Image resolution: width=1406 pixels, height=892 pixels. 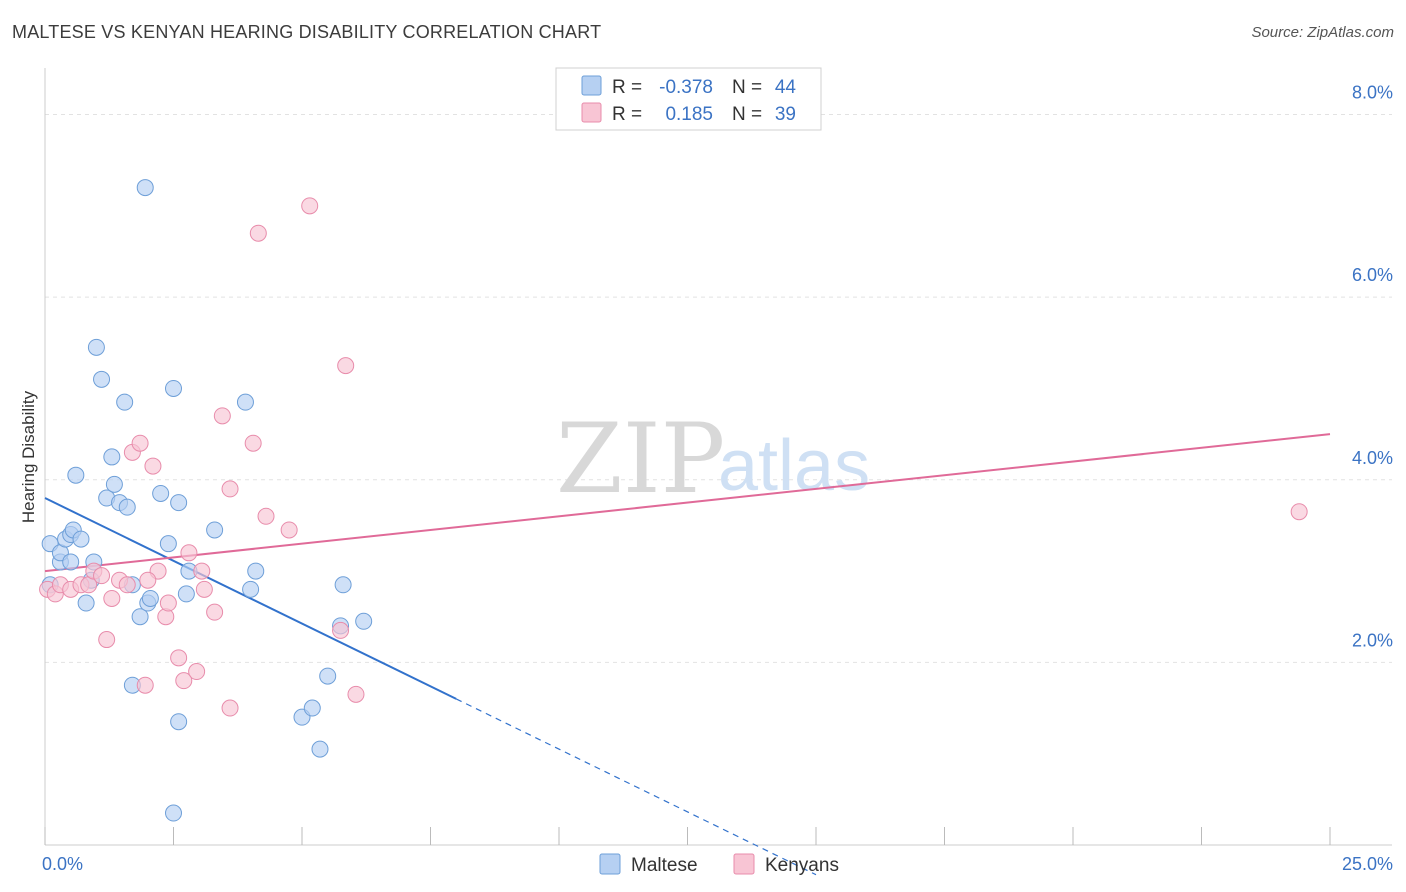 I want to click on watermark-zip: ZIP, so click(x=640, y=459).